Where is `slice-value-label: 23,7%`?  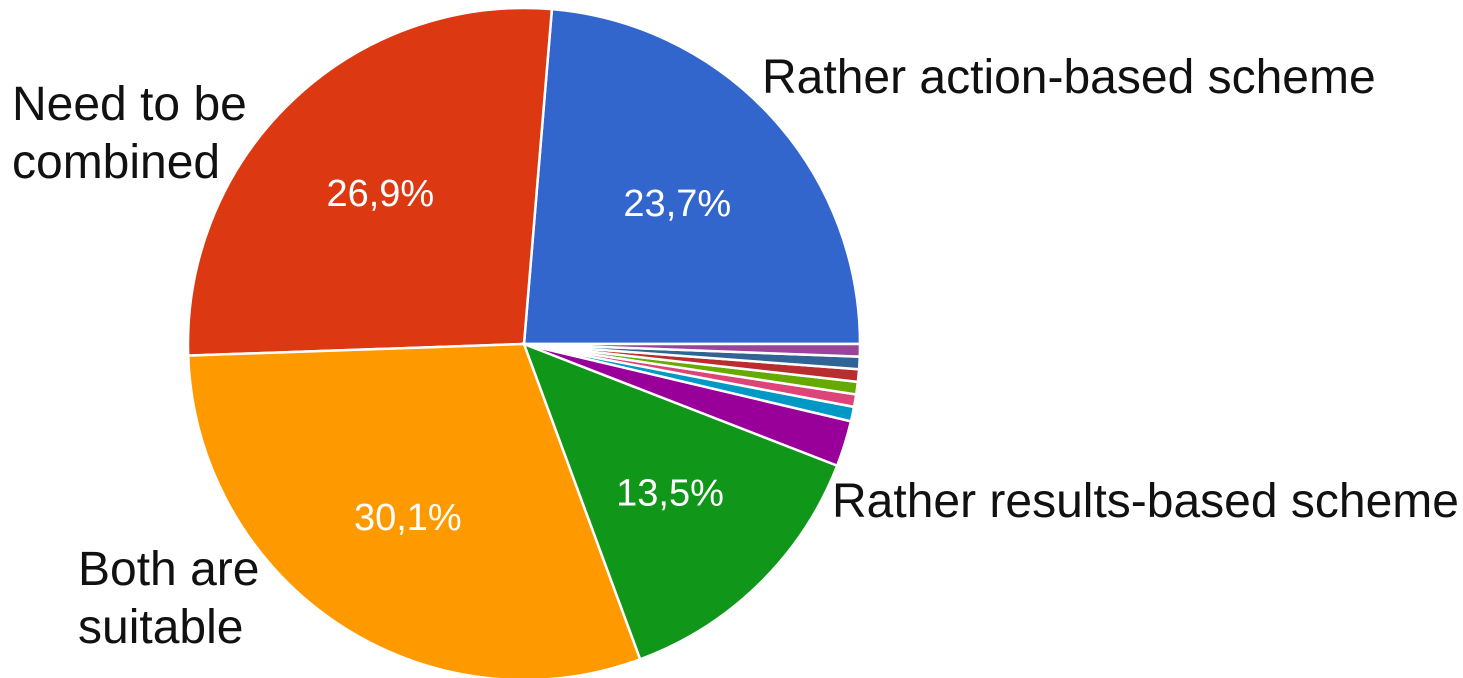
slice-value-label: 23,7% is located at coordinates (677, 204).